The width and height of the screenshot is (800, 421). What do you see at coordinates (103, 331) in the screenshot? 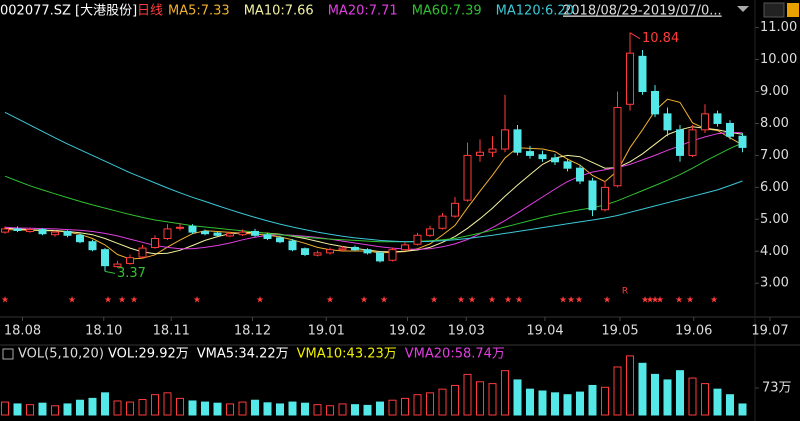
I see `x-tick-label: 18.10` at bounding box center [103, 331].